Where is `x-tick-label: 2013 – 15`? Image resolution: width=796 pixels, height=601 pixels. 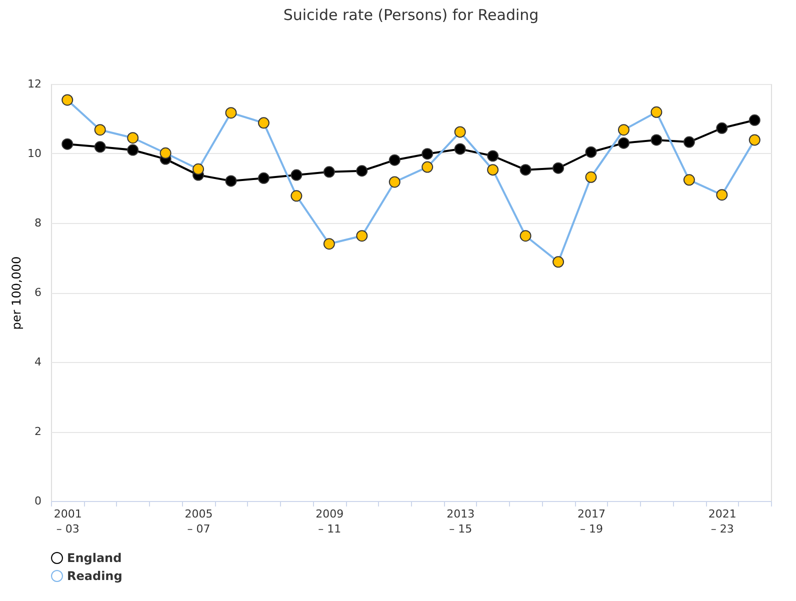 x-tick-label: 2013 – 15 is located at coordinates (460, 522).